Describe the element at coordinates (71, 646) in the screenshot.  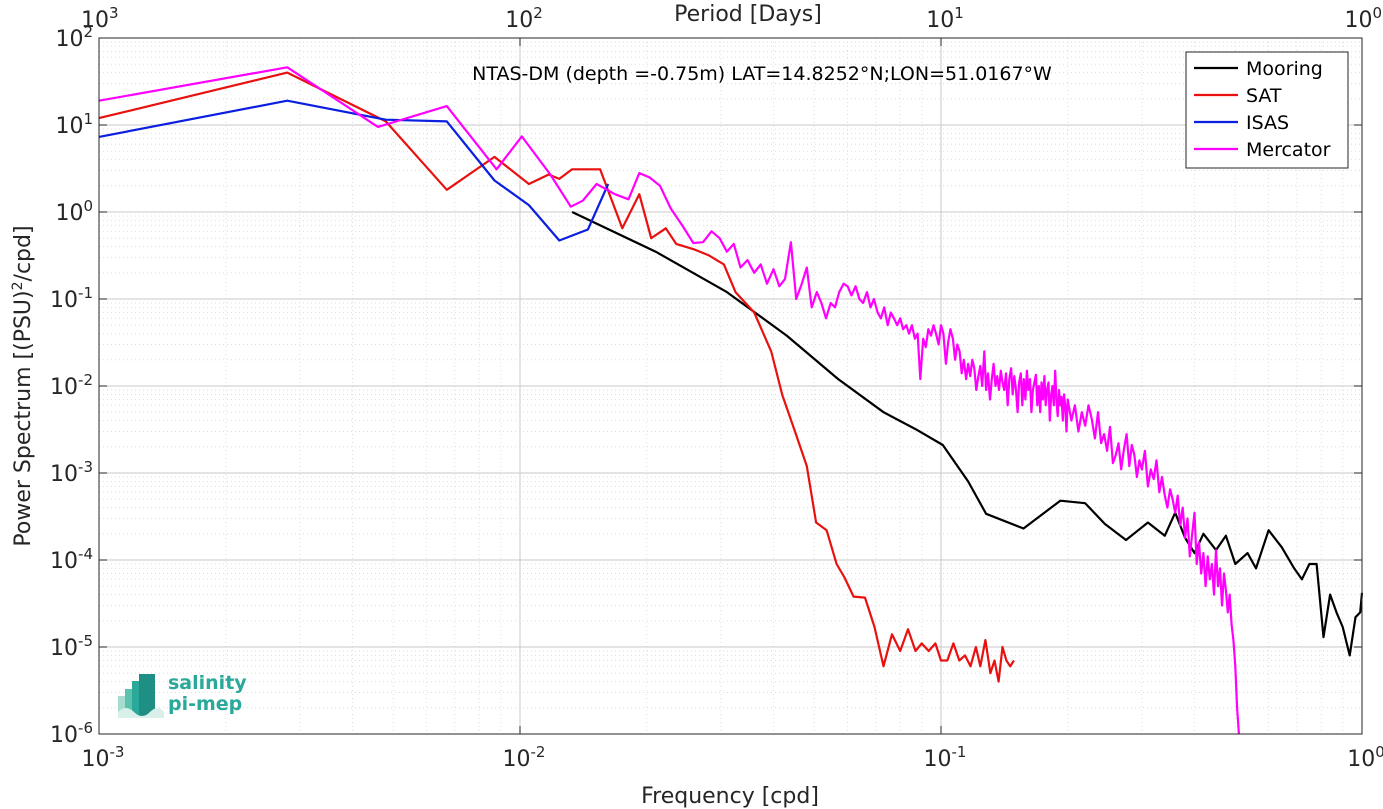
I see `y-tick-label: 10⁻⁵` at that location.